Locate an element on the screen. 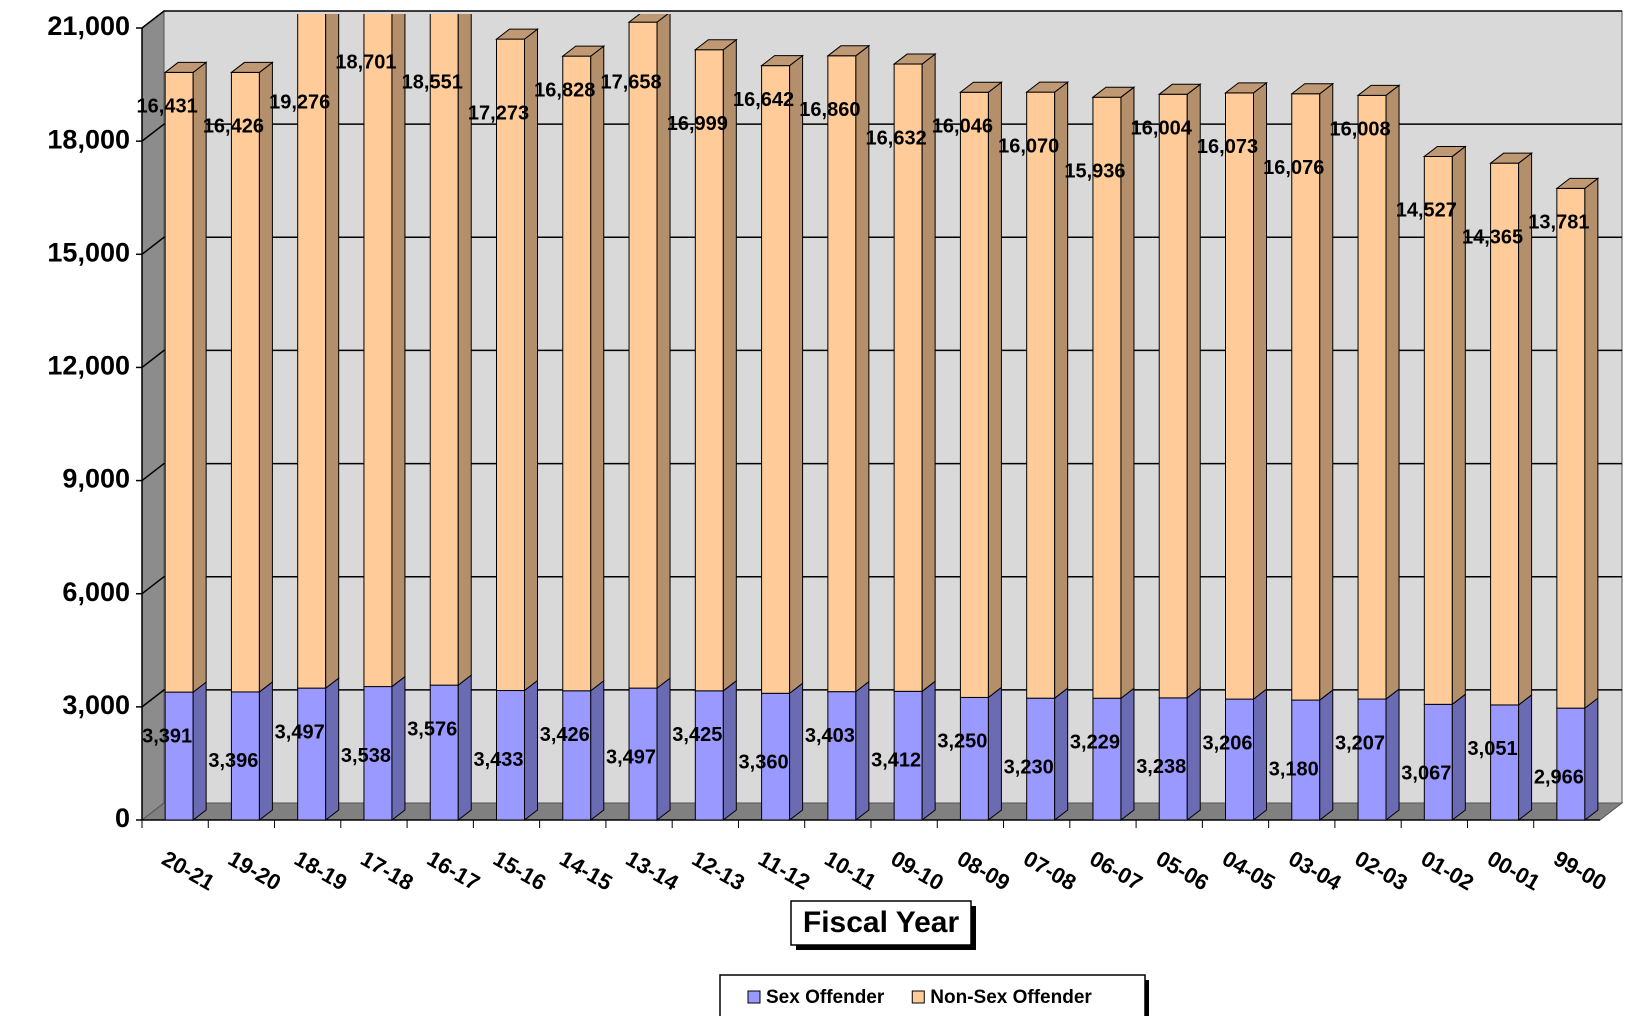  value-label: 17,273 is located at coordinates (498, 113).